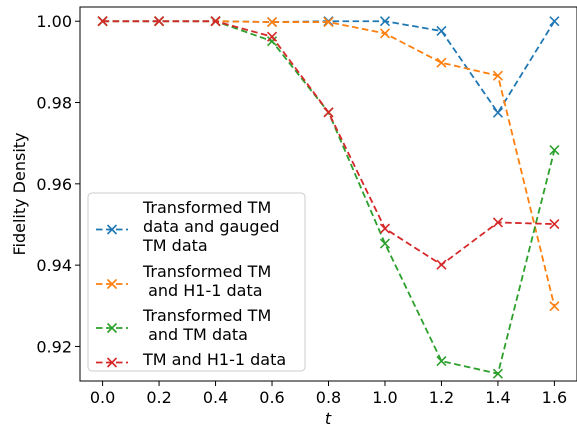 The height and width of the screenshot is (428, 577). I want to click on y-tick-label: 0.94, so click(54, 265).